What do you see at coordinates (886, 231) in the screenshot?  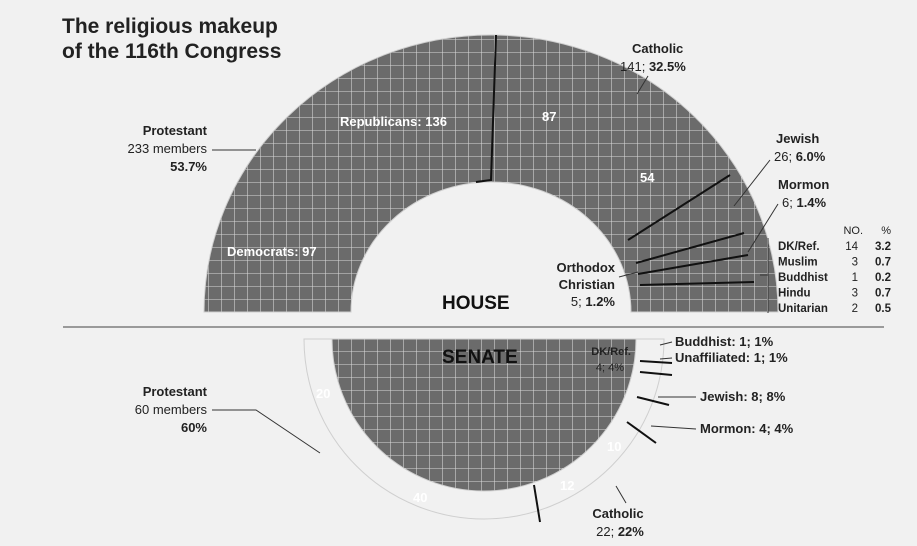 I see `table-col-pct: %` at bounding box center [886, 231].